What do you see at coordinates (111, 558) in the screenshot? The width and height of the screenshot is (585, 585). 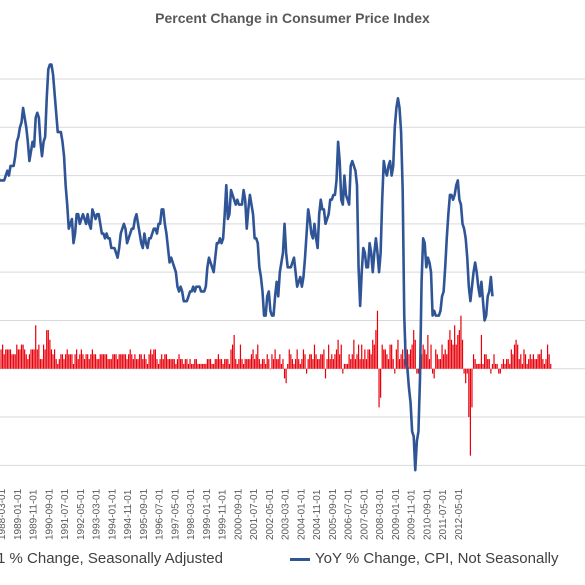 I see `legend-mom-label: 1 % Change, Seasonally Adjusted` at bounding box center [111, 558].